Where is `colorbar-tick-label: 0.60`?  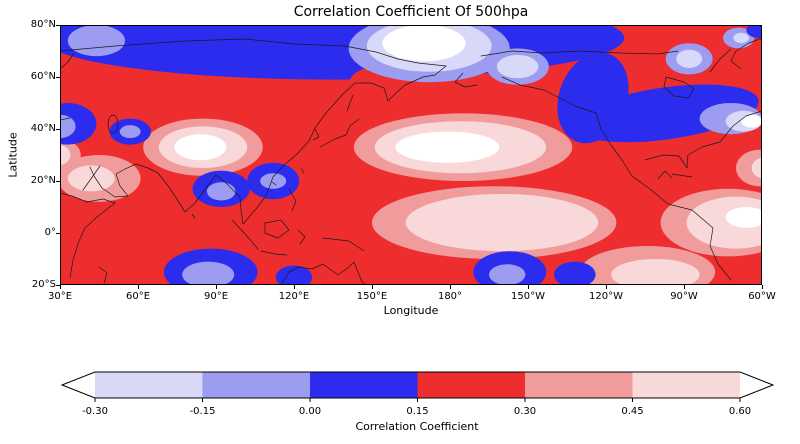 colorbar-tick-label: 0.60 is located at coordinates (740, 411).